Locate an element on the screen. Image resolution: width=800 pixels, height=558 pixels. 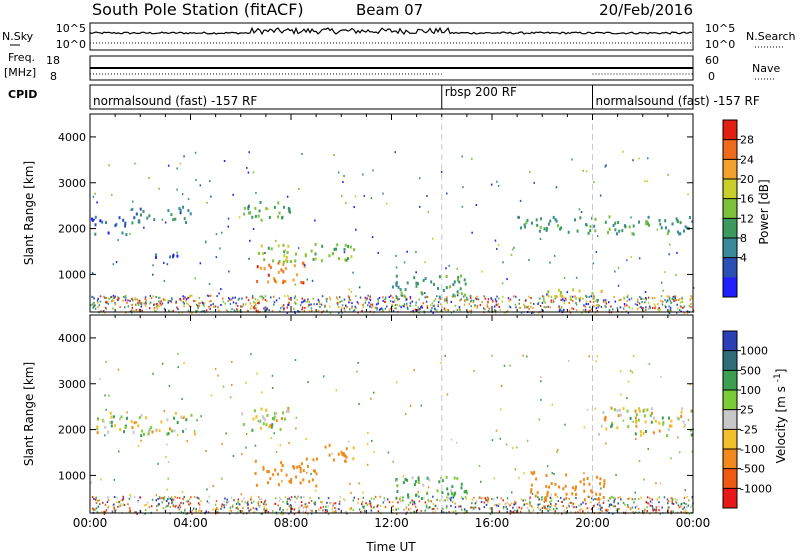
y-tick-label: 4000 is located at coordinates (72, 137).